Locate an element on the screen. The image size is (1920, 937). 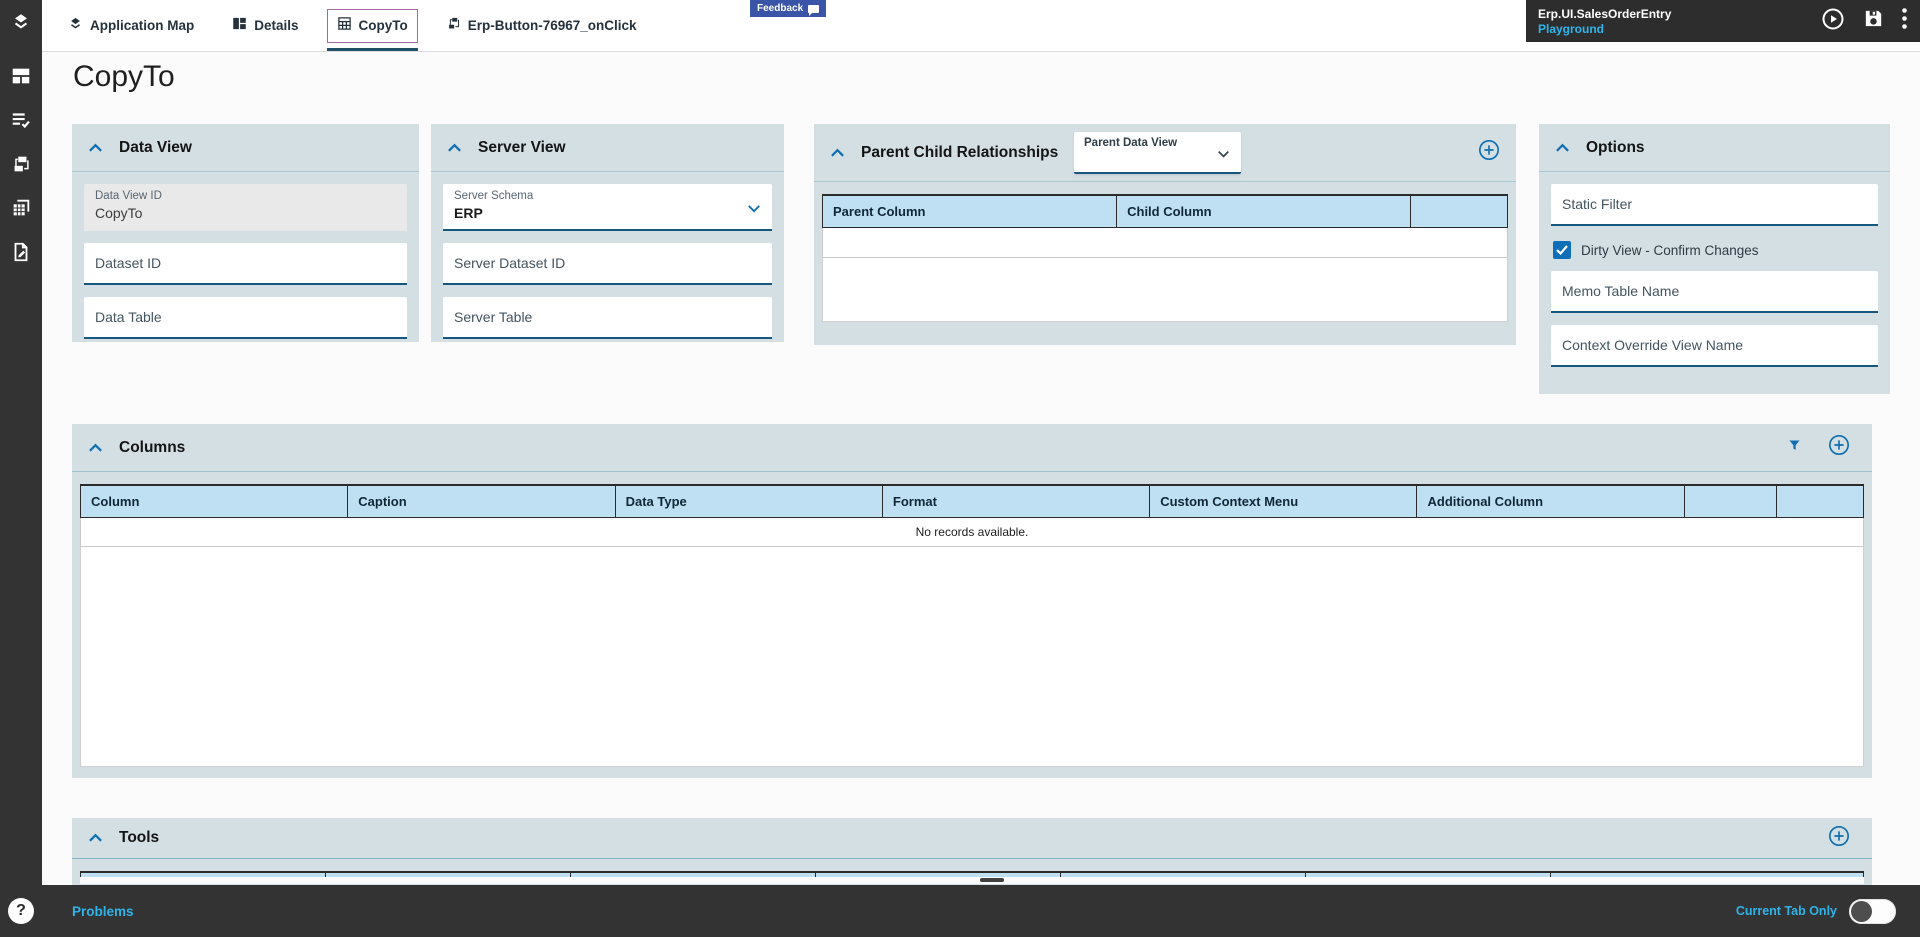
add-tool-button is located at coordinates (1839, 838).